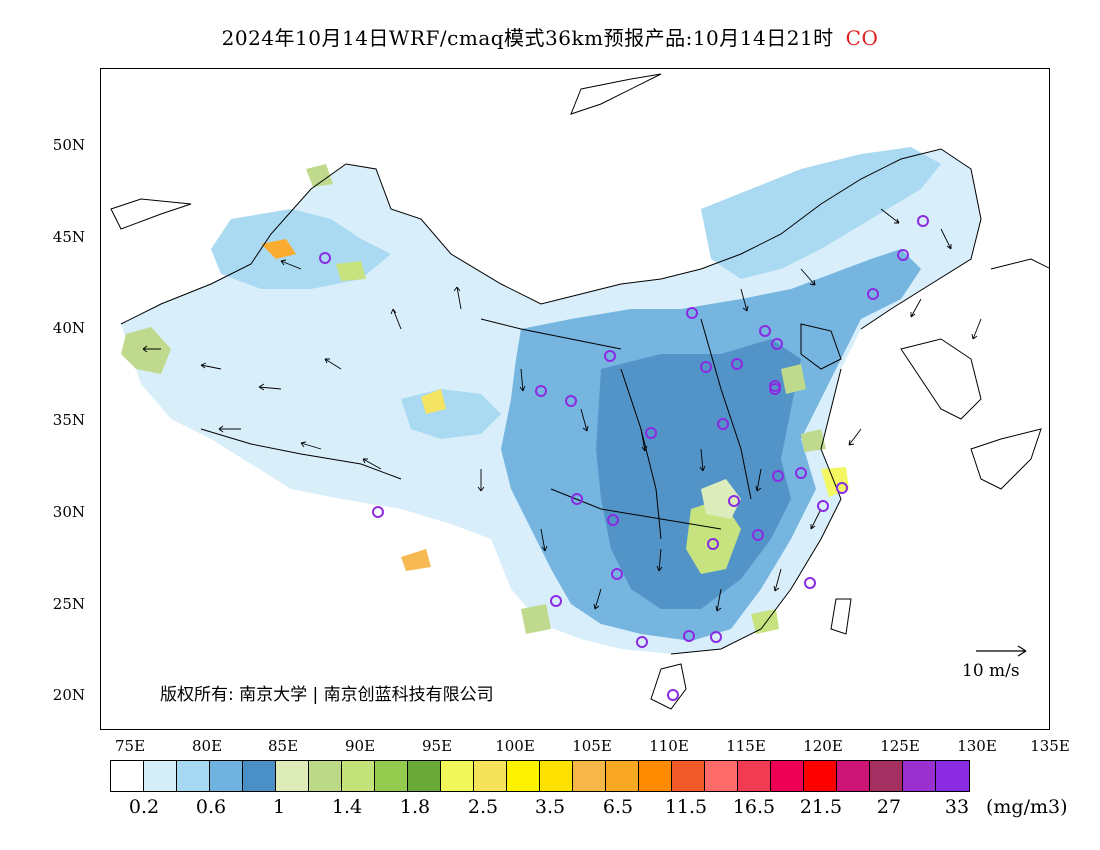  Describe the element at coordinates (550, 807) in the screenshot. I see `colorbar-label-3-5: 3.5` at that location.